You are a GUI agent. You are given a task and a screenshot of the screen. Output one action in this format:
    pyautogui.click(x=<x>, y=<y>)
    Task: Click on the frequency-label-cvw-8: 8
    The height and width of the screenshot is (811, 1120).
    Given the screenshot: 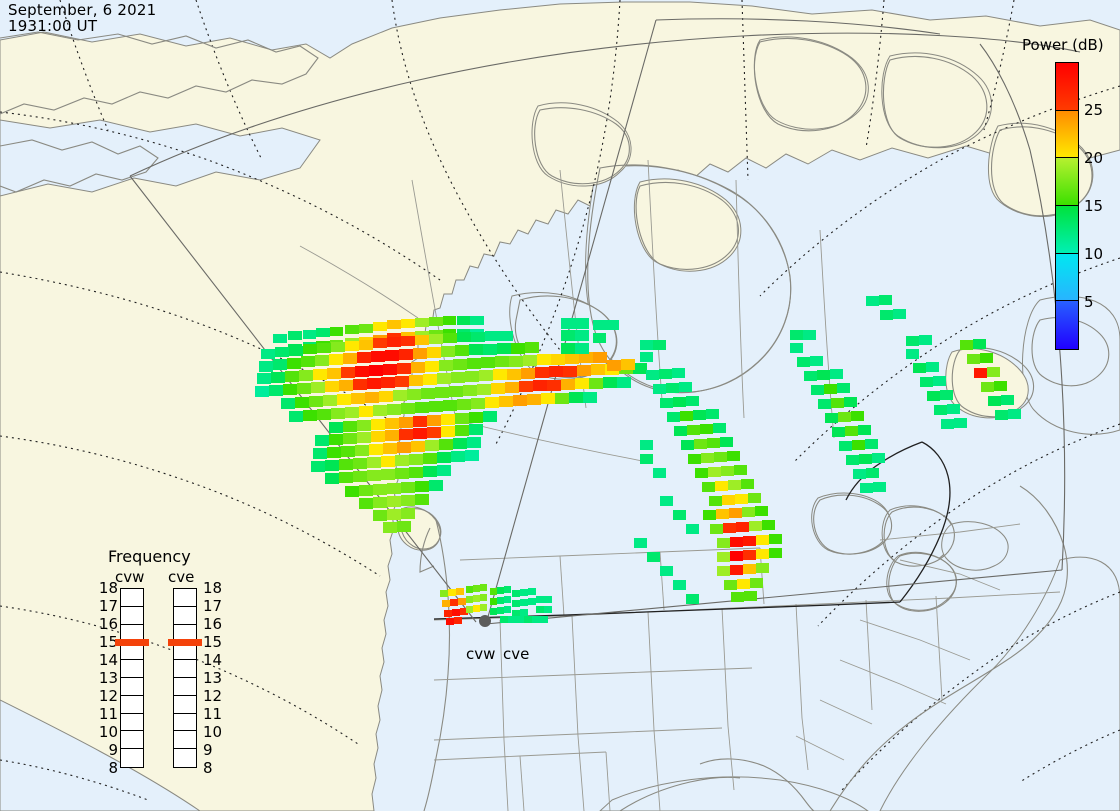 What is the action you would take?
    pyautogui.click(x=113, y=768)
    